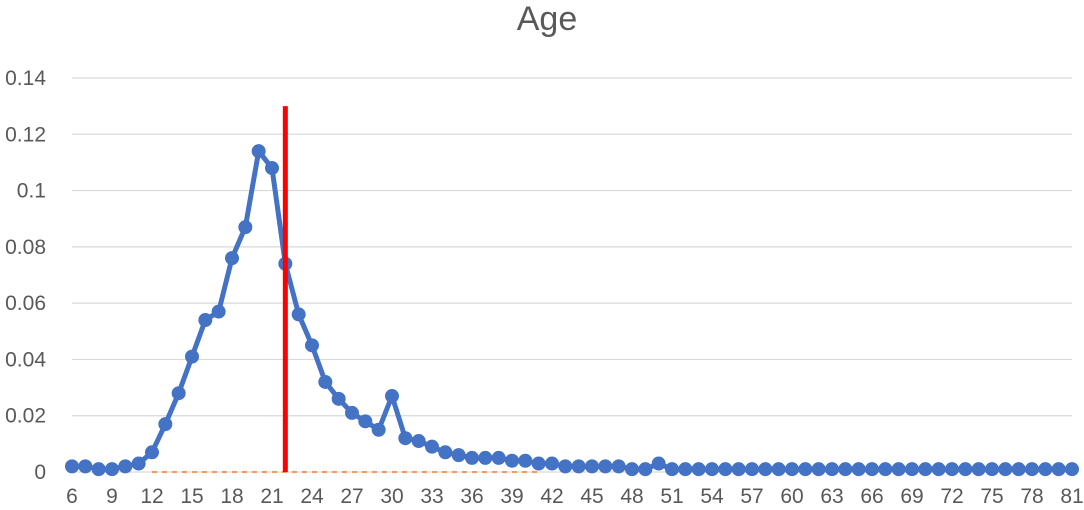 Image resolution: width=1084 pixels, height=510 pixels. What do you see at coordinates (551, 496) in the screenshot?
I see `x-tick-label: 42` at bounding box center [551, 496].